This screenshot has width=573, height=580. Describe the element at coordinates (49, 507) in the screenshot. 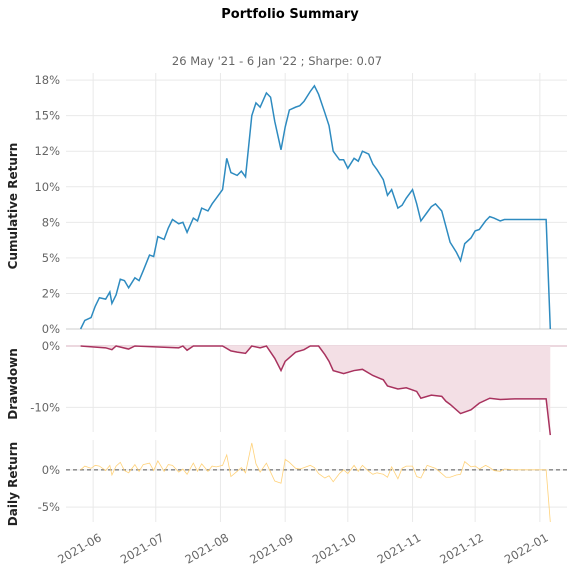

I see `y-tick-label: -5%` at that location.